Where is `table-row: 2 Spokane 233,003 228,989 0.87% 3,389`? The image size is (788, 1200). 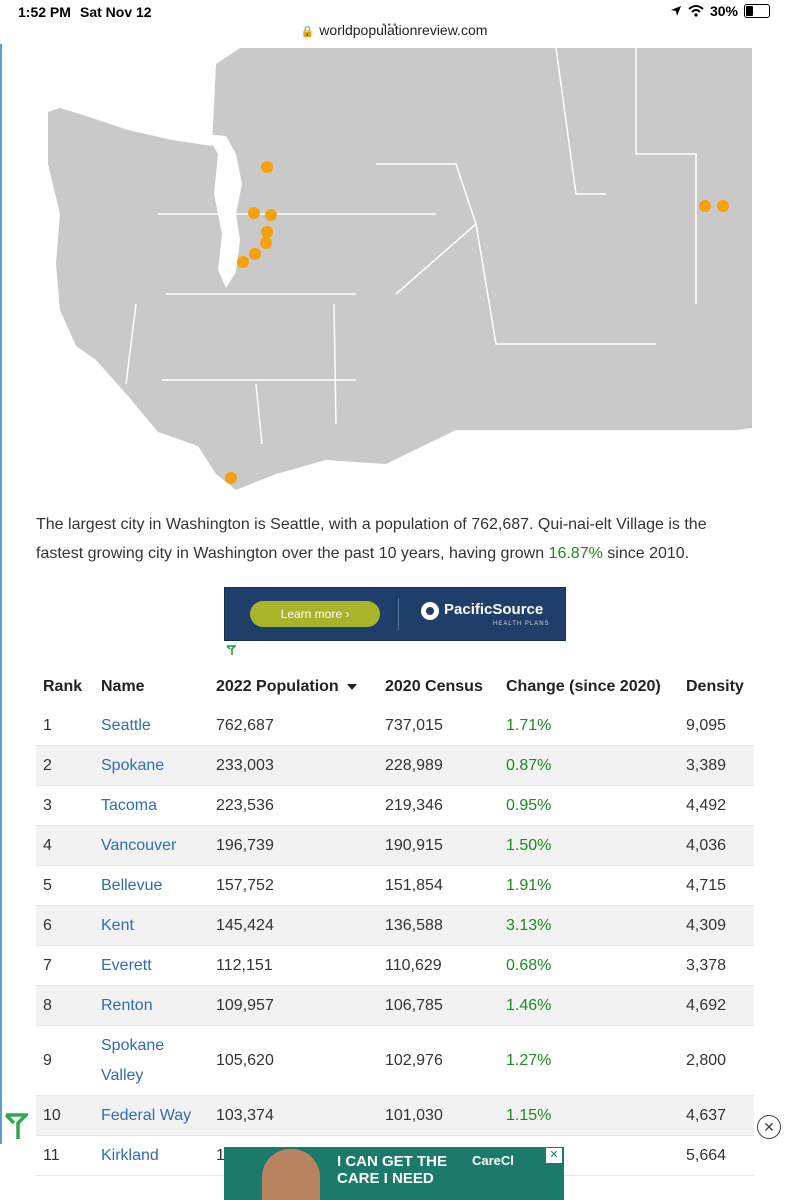 table-row: 2 Spokane 233,003 228,989 0.87% 3,389 is located at coordinates (395, 765).